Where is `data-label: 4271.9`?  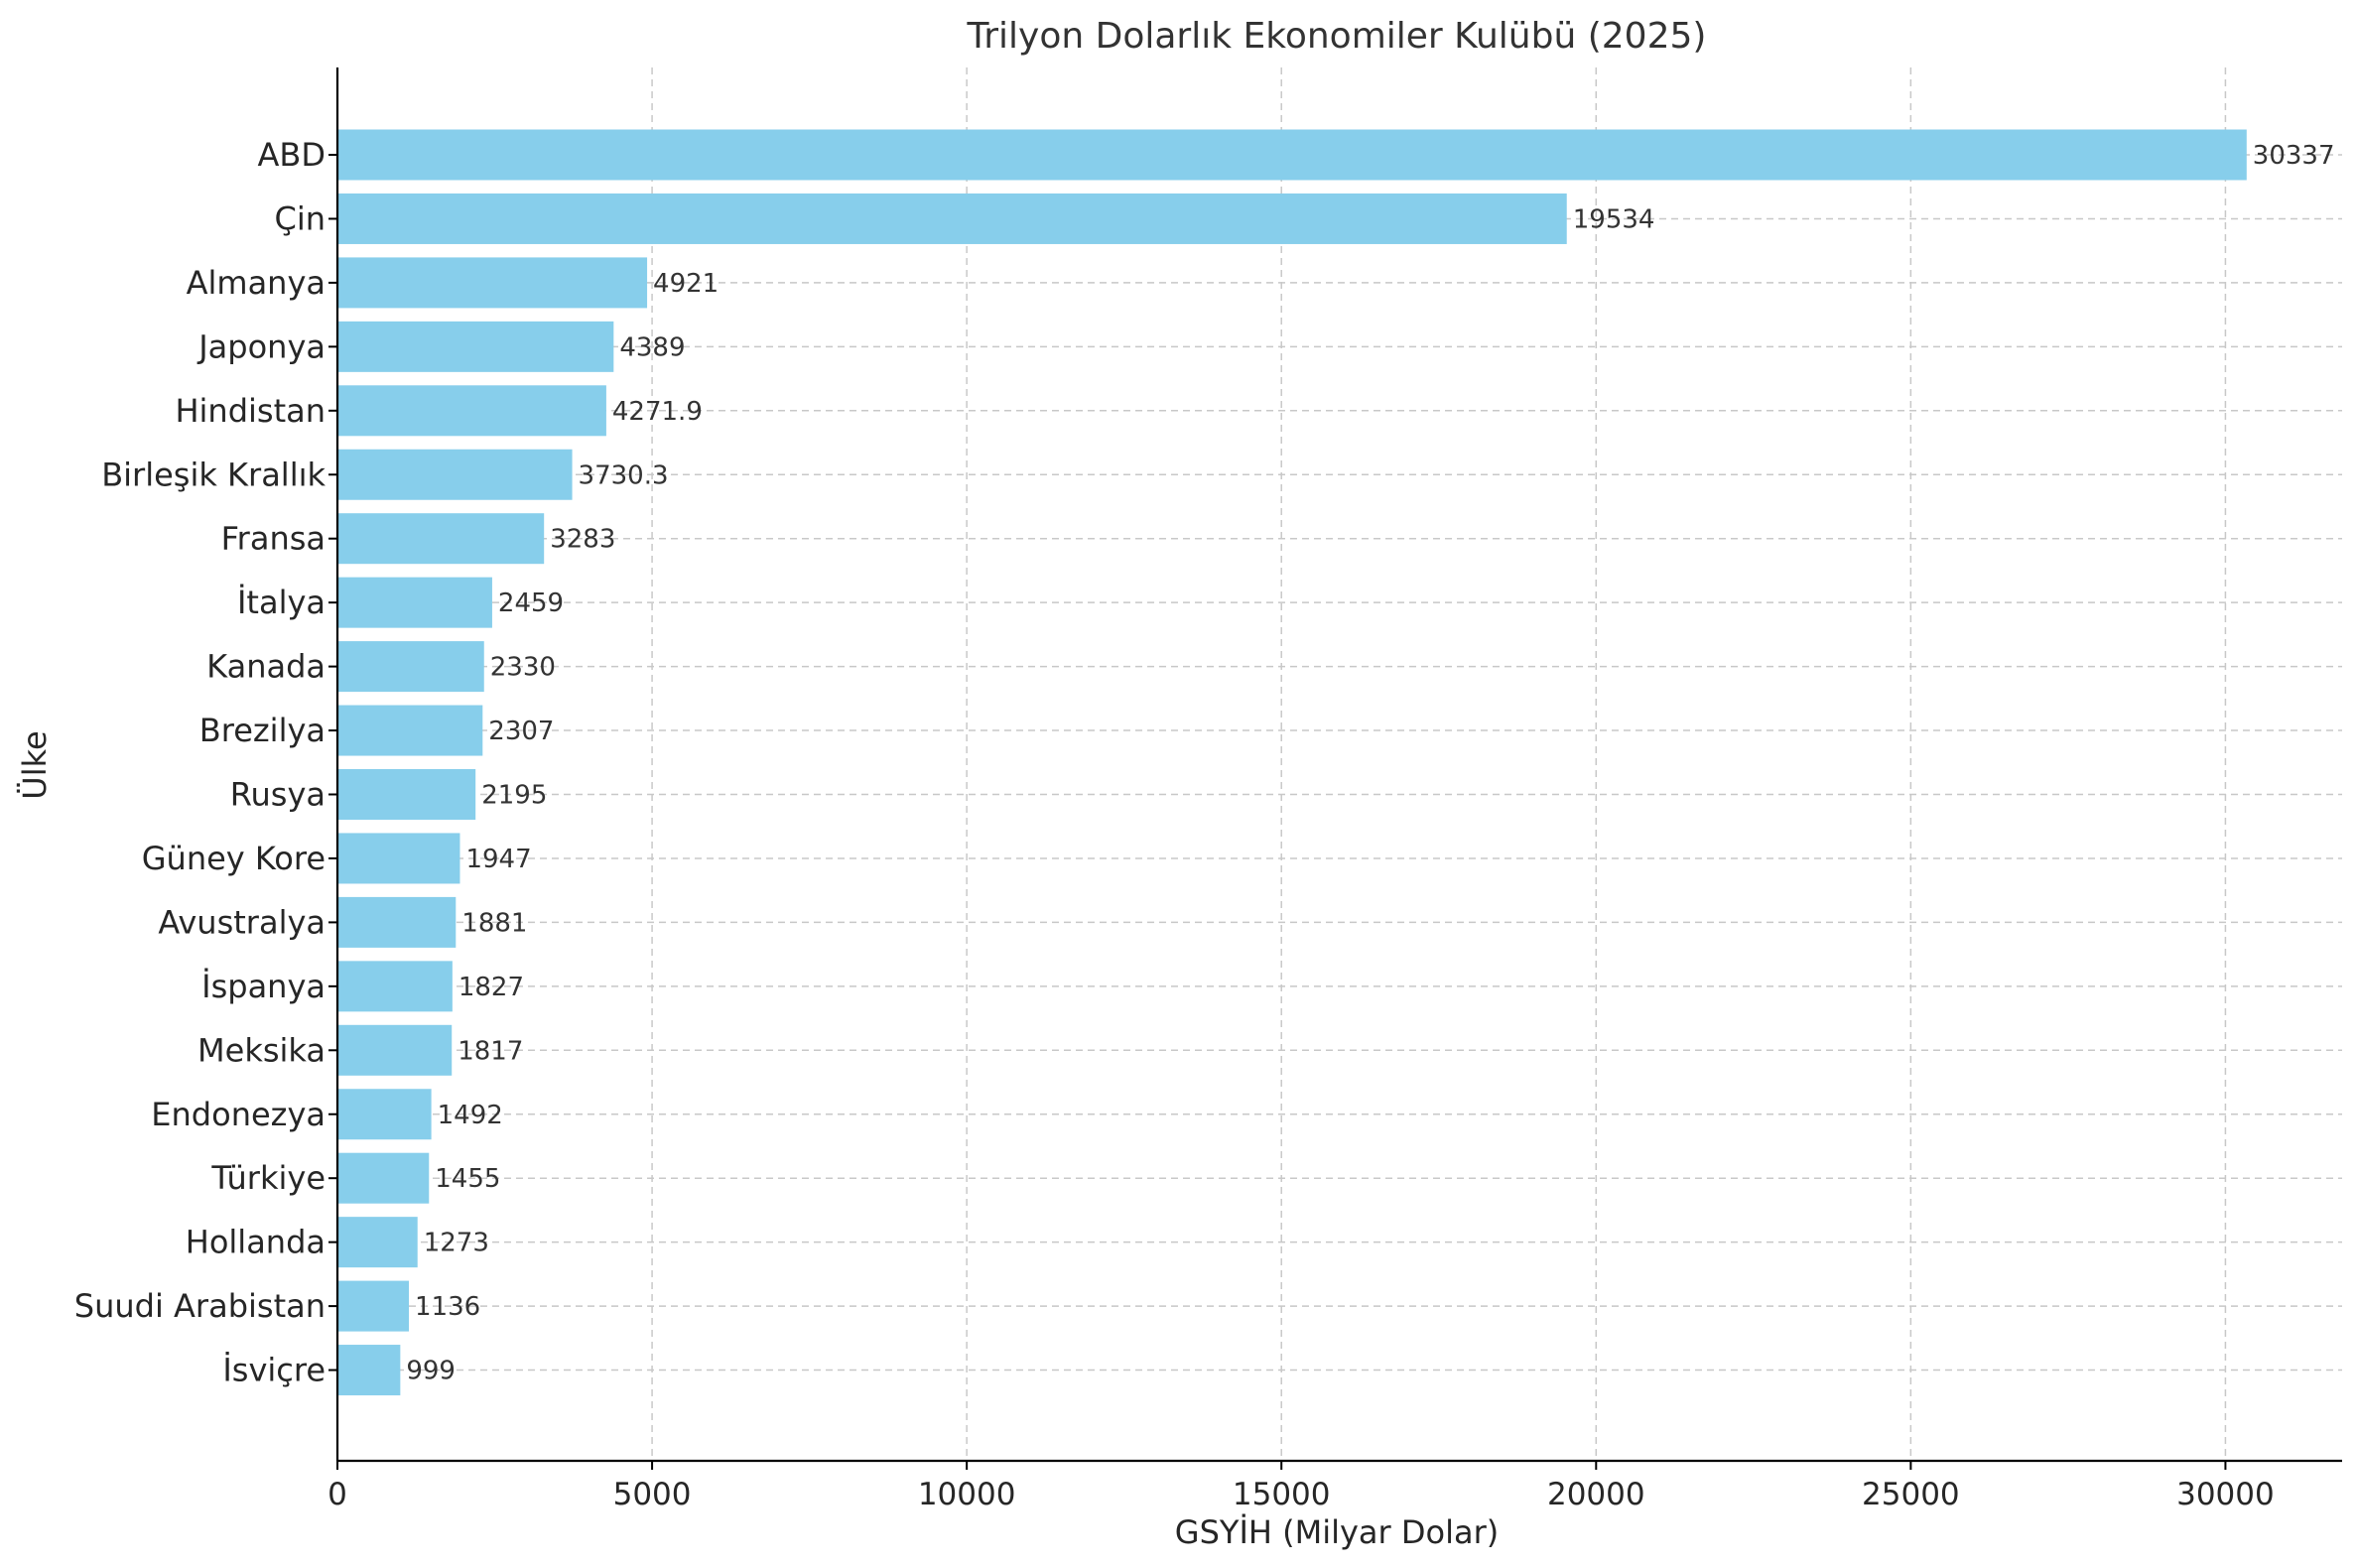 data-label: 4271.9 is located at coordinates (657, 412).